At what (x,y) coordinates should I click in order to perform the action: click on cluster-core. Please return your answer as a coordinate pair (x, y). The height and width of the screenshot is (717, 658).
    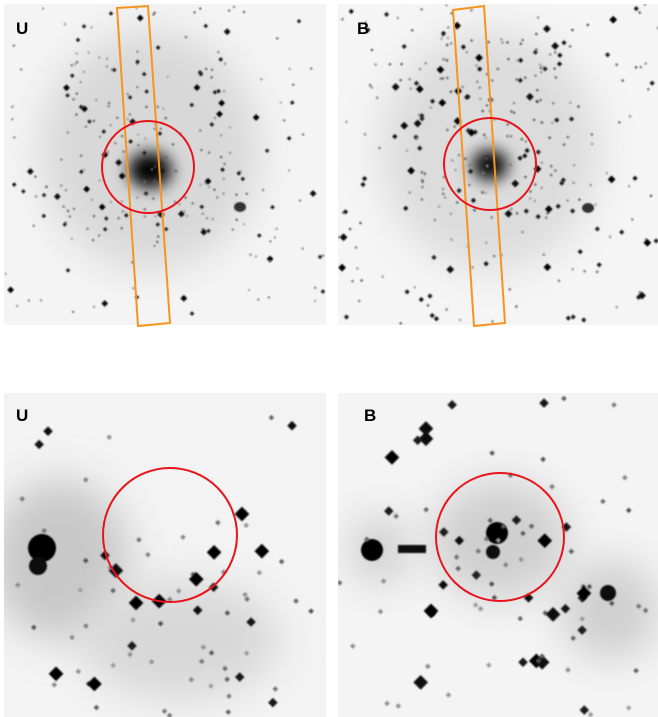
    Looking at the image, I should click on (490, 165).